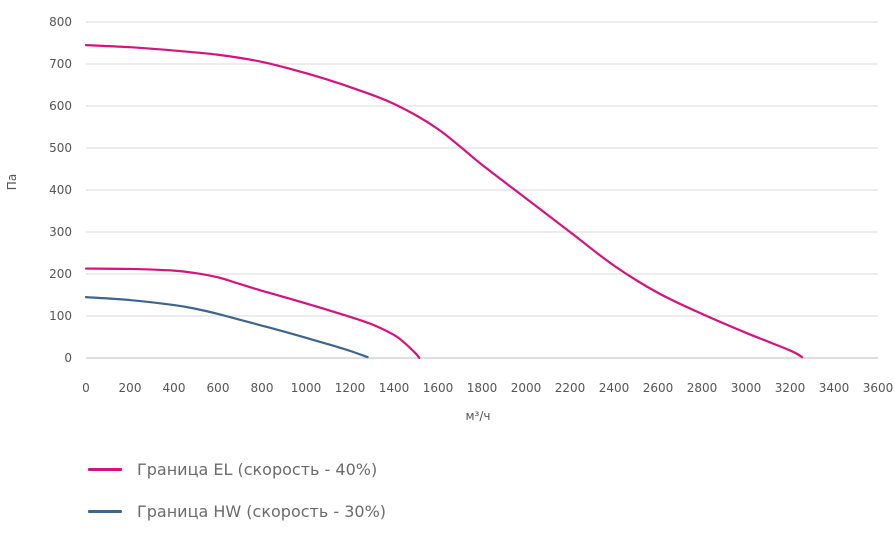  What do you see at coordinates (394, 388) in the screenshot?
I see `x-tick-label: 1400` at bounding box center [394, 388].